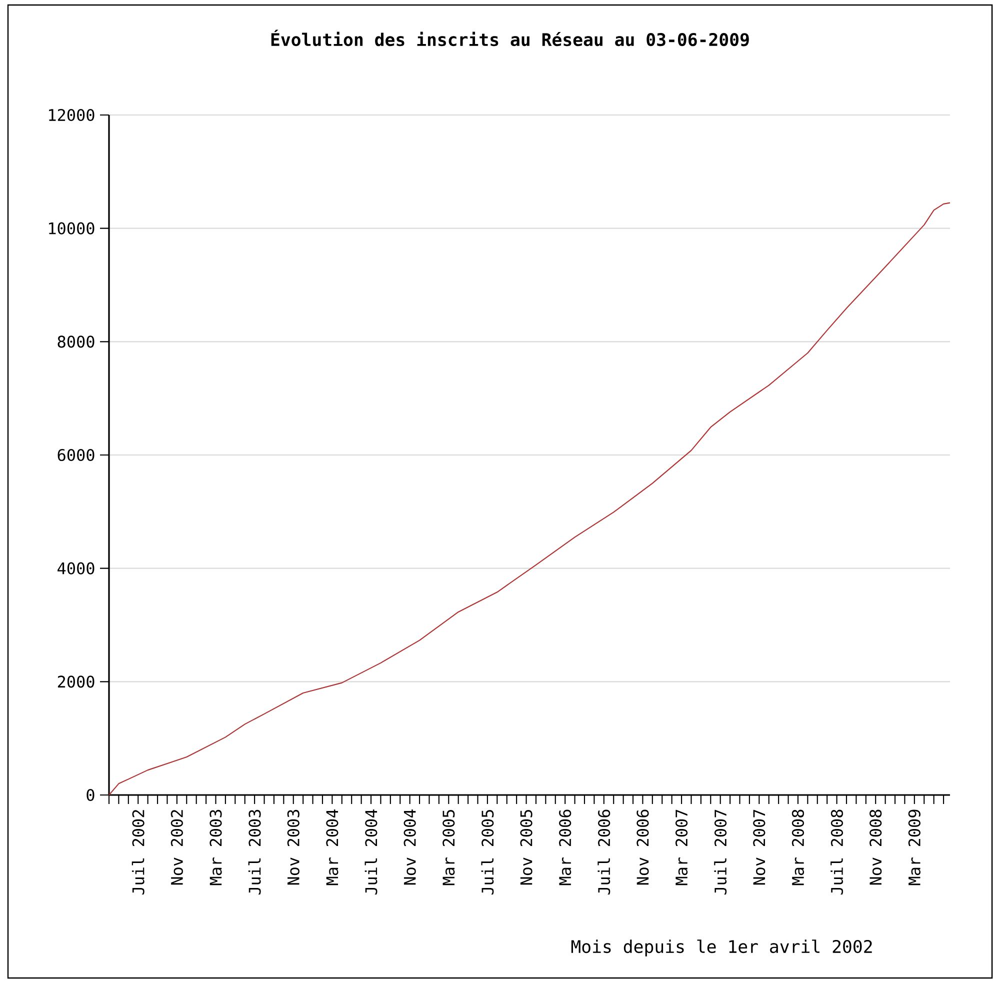 The width and height of the screenshot is (993, 983). What do you see at coordinates (332, 847) in the screenshot?
I see `x-tick-label: Mar 2004` at bounding box center [332, 847].